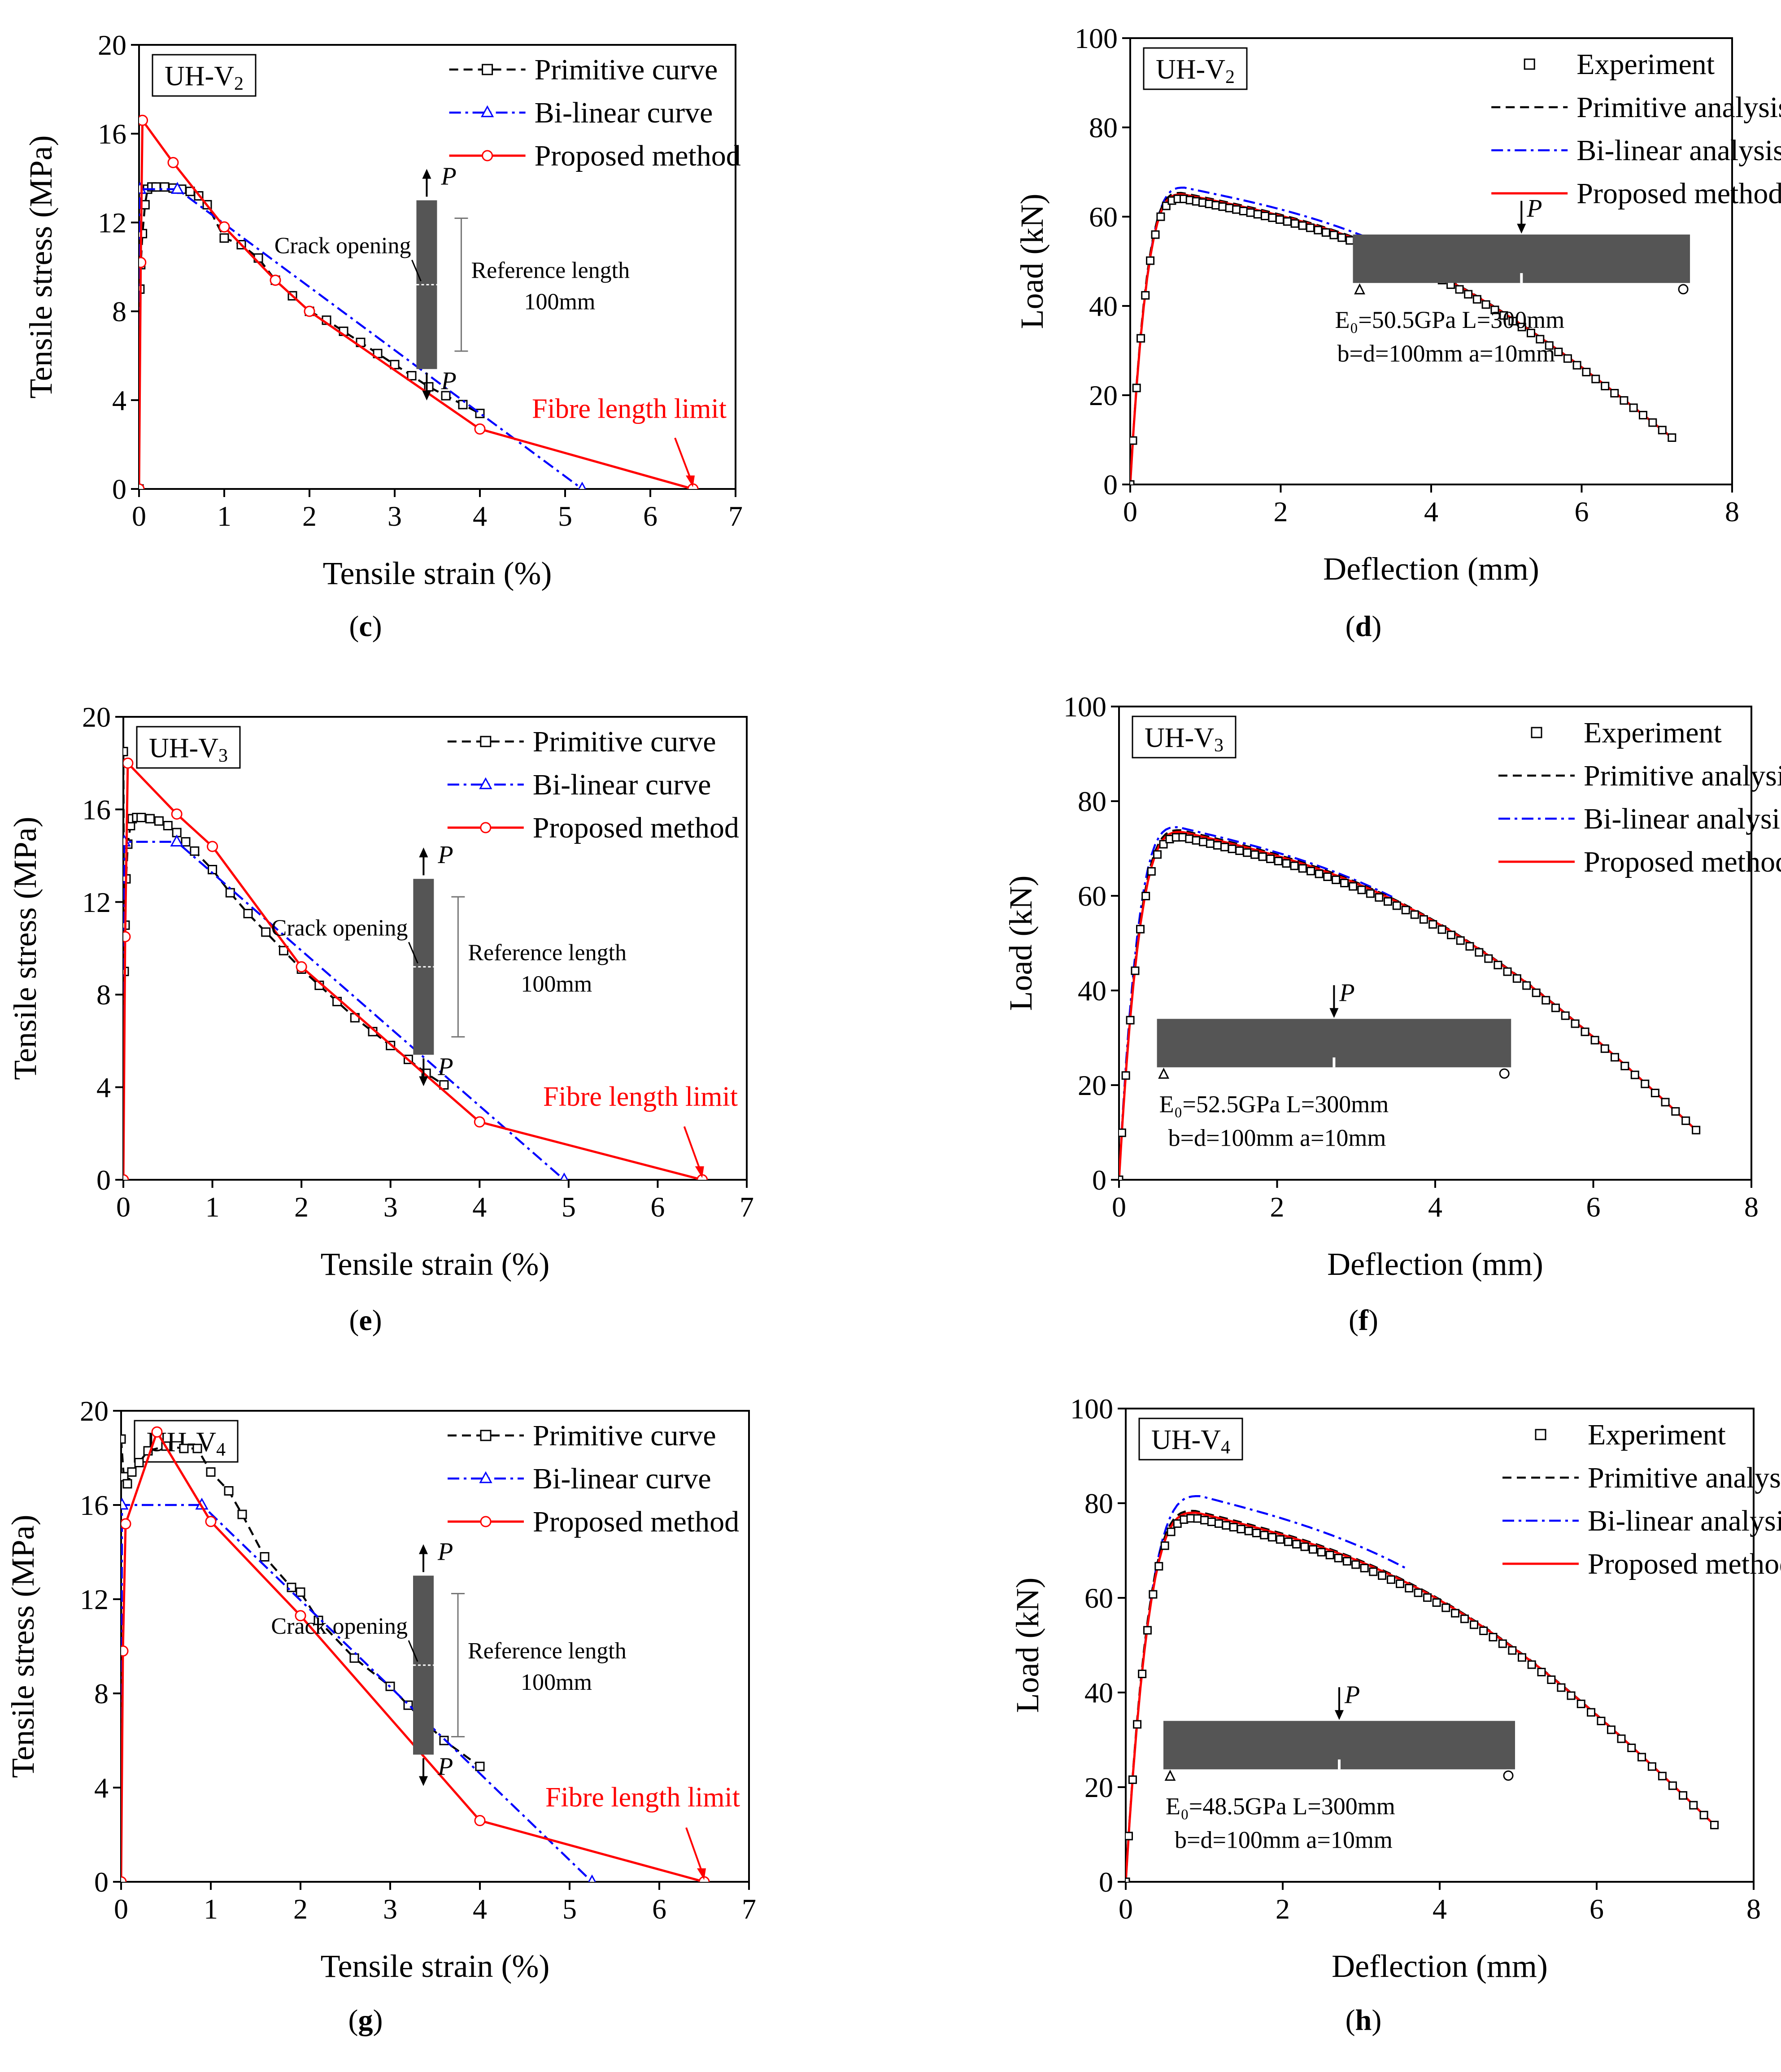  What do you see at coordinates (636, 827) in the screenshot?
I see `legend-label-proposed: Proposed method` at bounding box center [636, 827].